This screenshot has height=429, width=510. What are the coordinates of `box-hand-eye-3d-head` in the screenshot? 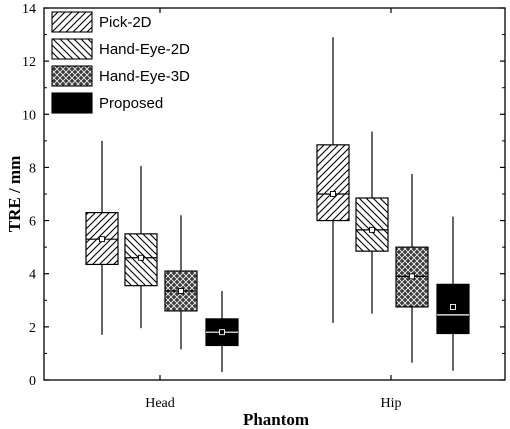 It's located at (181, 282).